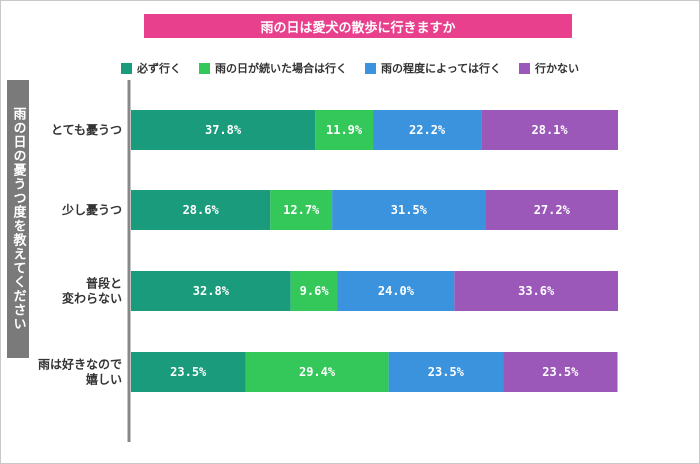 This screenshot has width=700, height=464. I want to click on legend-item: 雨の程度によっては行く, so click(433, 68).